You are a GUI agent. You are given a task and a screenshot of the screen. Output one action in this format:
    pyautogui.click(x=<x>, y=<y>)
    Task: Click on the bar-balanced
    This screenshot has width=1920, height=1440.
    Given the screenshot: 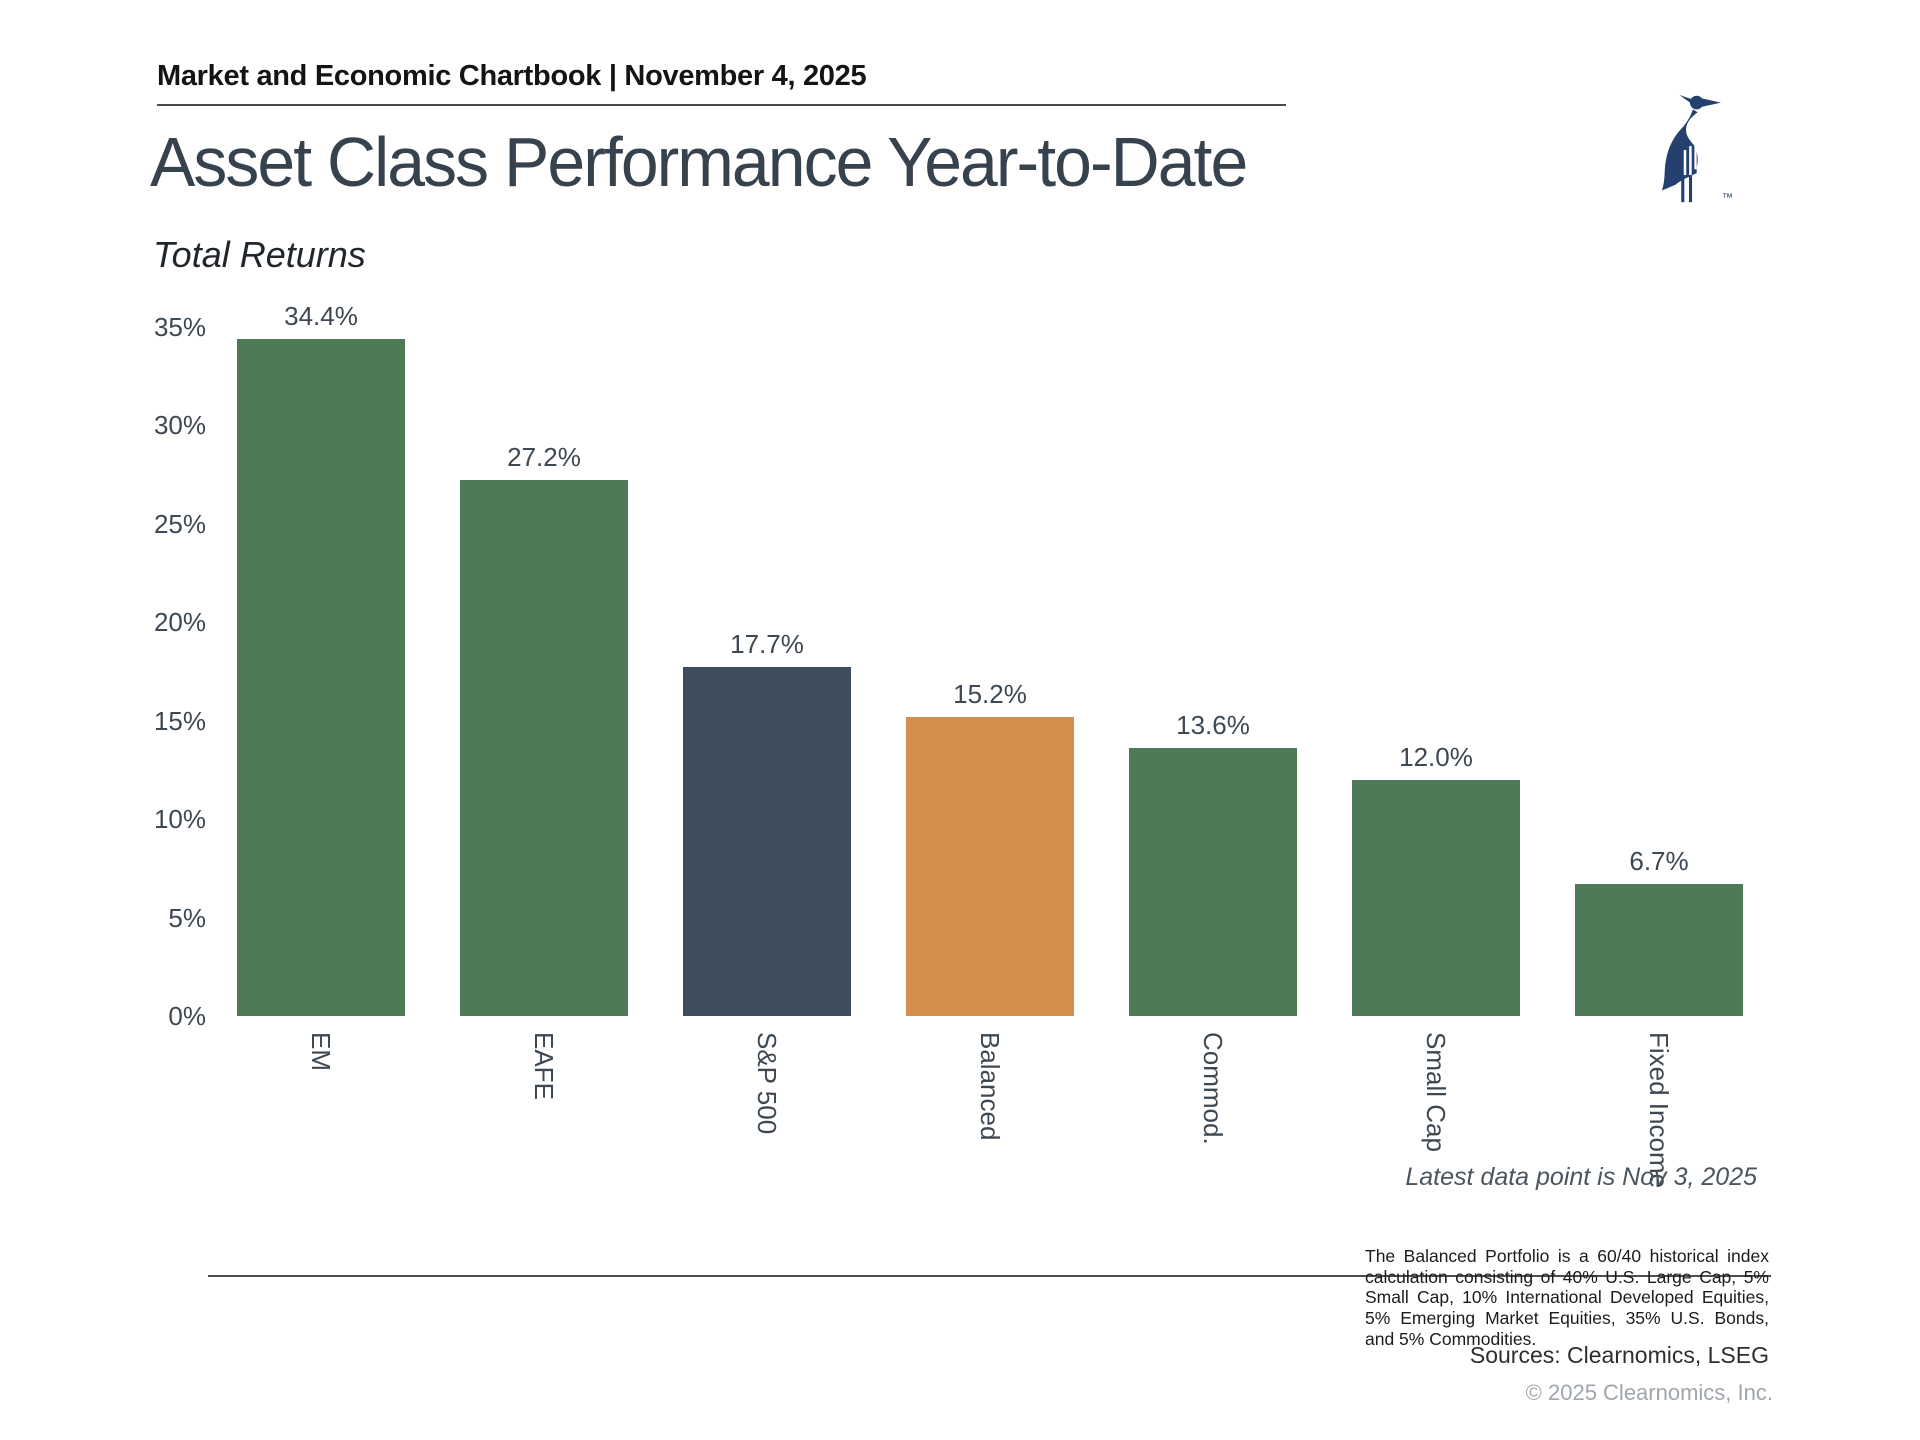 What is the action you would take?
    pyautogui.click(x=990, y=866)
    